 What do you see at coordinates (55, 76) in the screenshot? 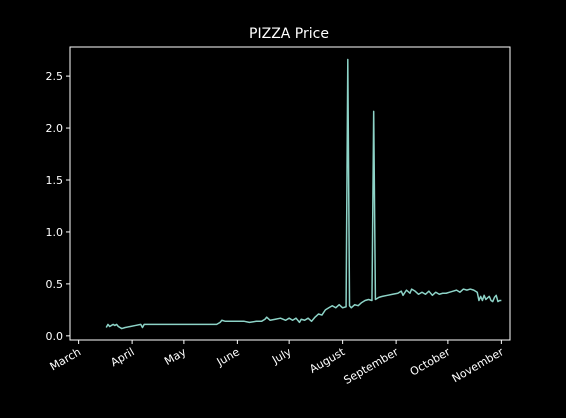
I see `y-tick-label: 2.5` at bounding box center [55, 76].